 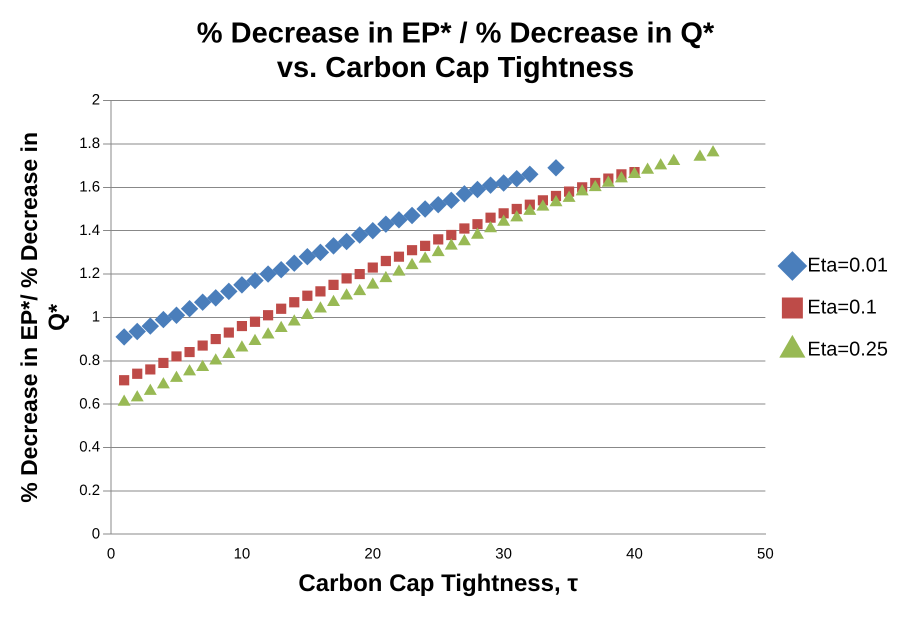 What do you see at coordinates (765, 553) in the screenshot?
I see `x-tick-label: 50` at bounding box center [765, 553].